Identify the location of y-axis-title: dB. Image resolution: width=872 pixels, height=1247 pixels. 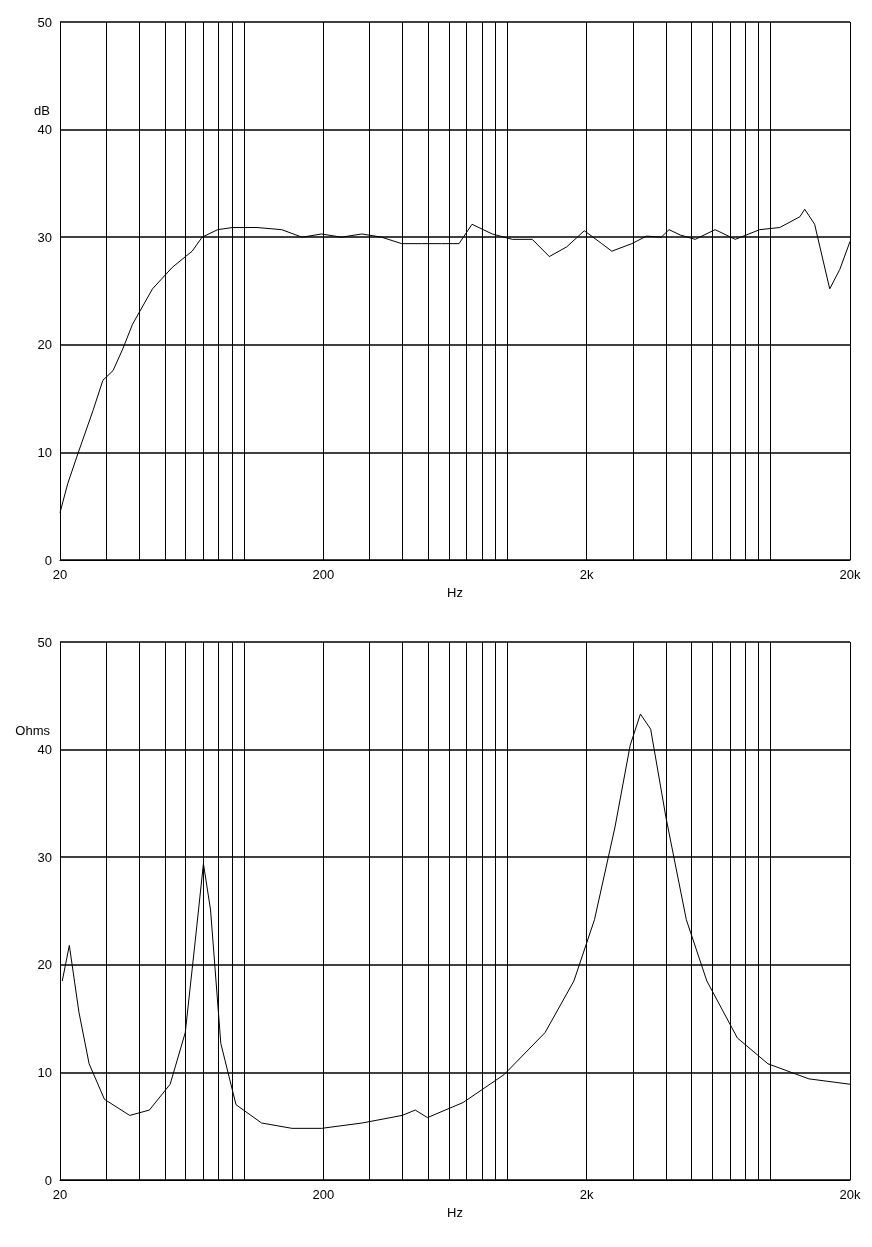
(42, 110).